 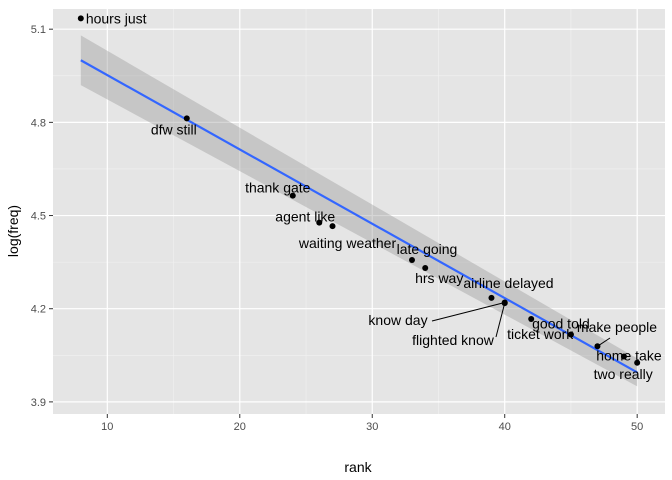 What do you see at coordinates (38, 310) in the screenshot?
I see `y-tick-label: 4.2` at bounding box center [38, 310].